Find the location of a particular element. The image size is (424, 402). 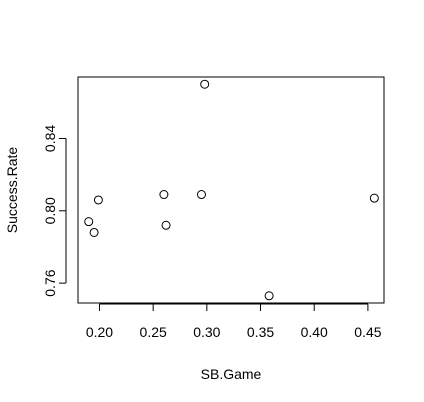

y-axis: 0.76 0.80 0.84 is located at coordinates (54, 211).